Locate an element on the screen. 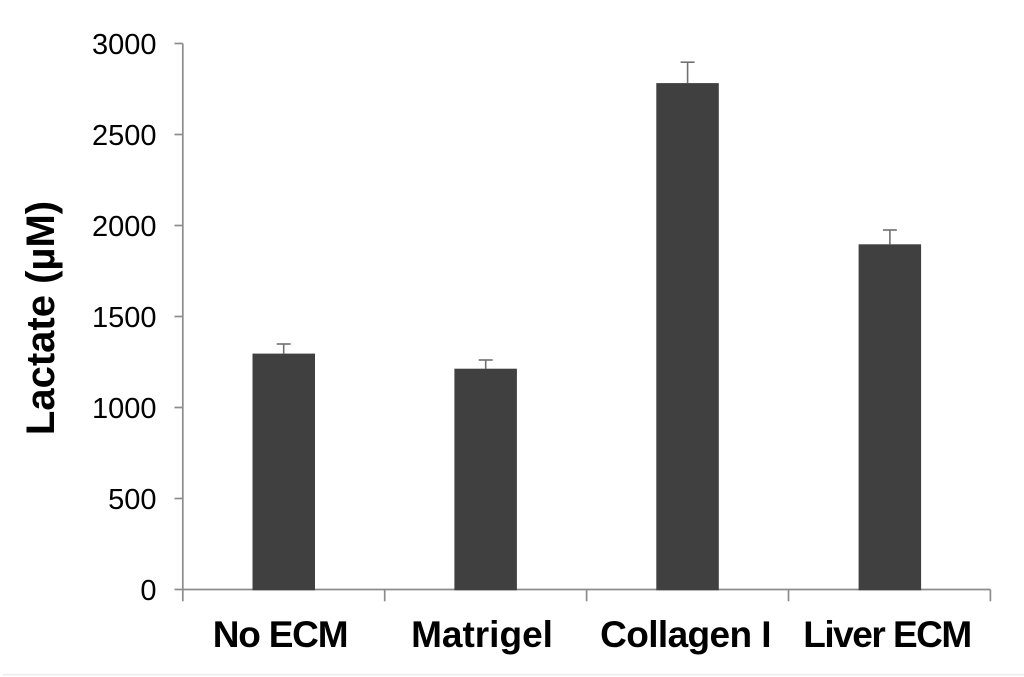 Image resolution: width=1024 pixels, height=677 pixels. svg-text: 1500 is located at coordinates (124, 318).